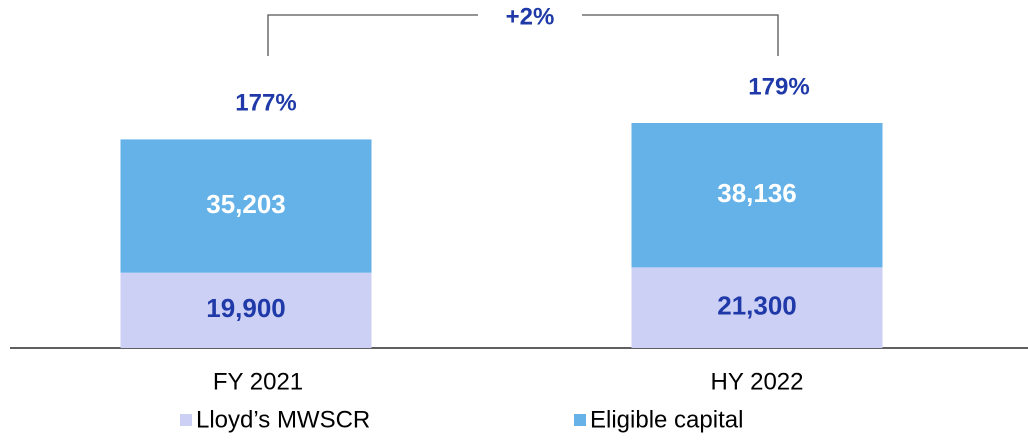 This screenshot has height=445, width=1028. What do you see at coordinates (680, 35) in the screenshot?
I see `bracket-right` at bounding box center [680, 35].